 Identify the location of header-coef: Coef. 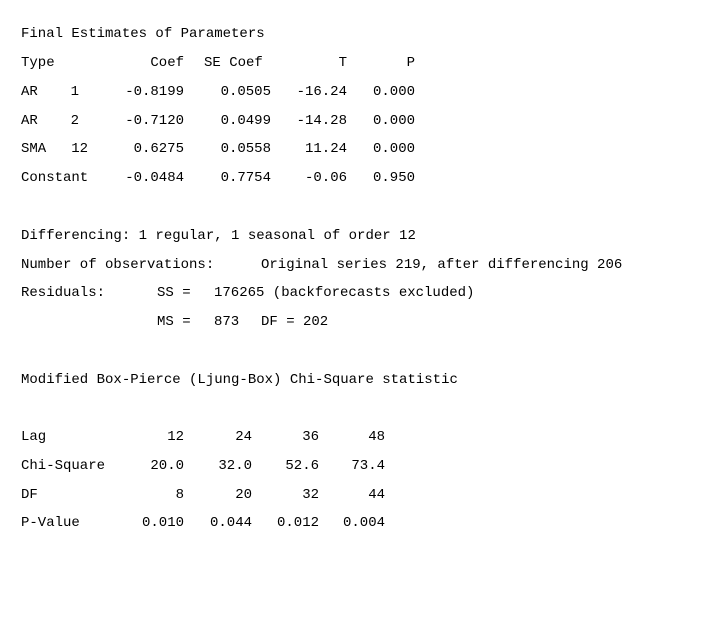
(167, 63).